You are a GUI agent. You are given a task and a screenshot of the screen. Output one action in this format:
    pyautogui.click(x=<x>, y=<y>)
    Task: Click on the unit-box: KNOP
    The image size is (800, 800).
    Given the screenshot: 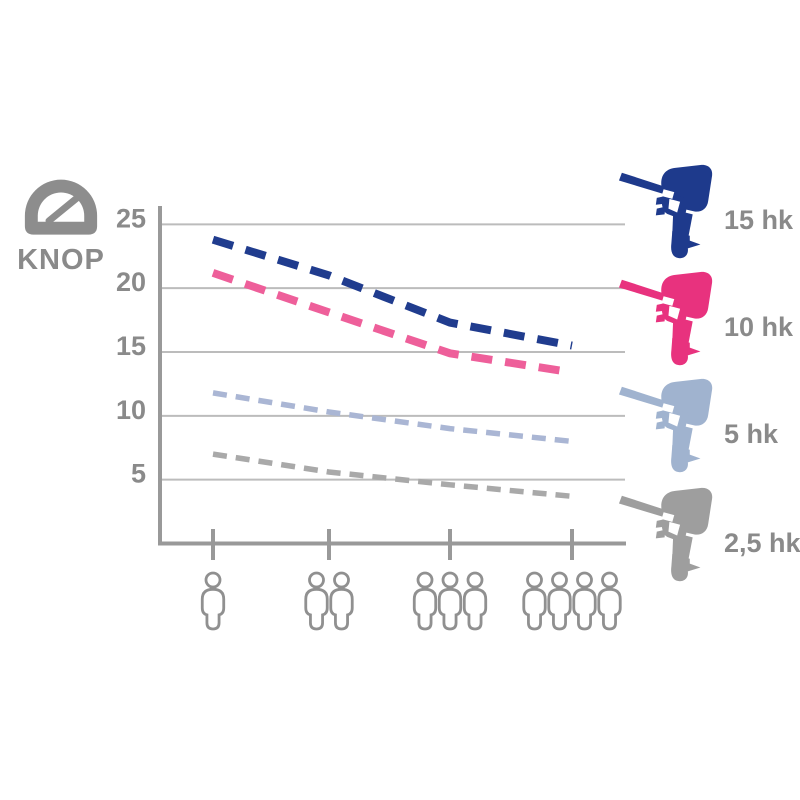 What is the action you would take?
    pyautogui.click(x=61, y=226)
    